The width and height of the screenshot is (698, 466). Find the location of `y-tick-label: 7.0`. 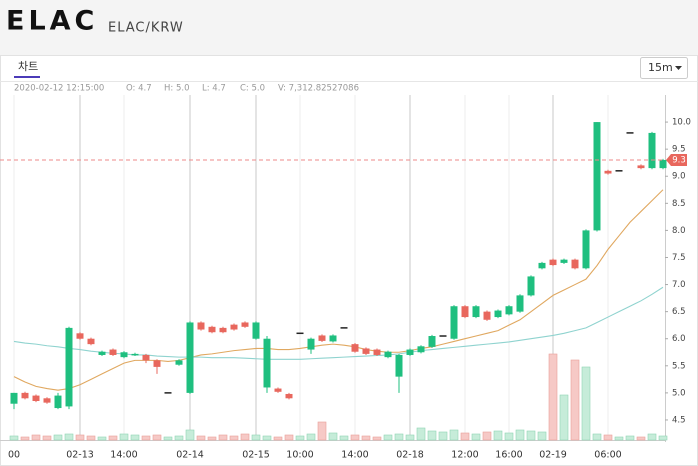

y-tick-label: 7.0 is located at coordinates (679, 285).